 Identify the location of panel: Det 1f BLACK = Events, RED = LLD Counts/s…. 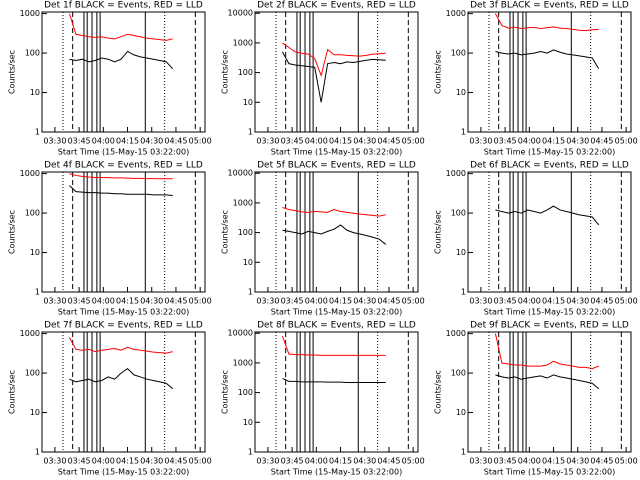
(110, 79).